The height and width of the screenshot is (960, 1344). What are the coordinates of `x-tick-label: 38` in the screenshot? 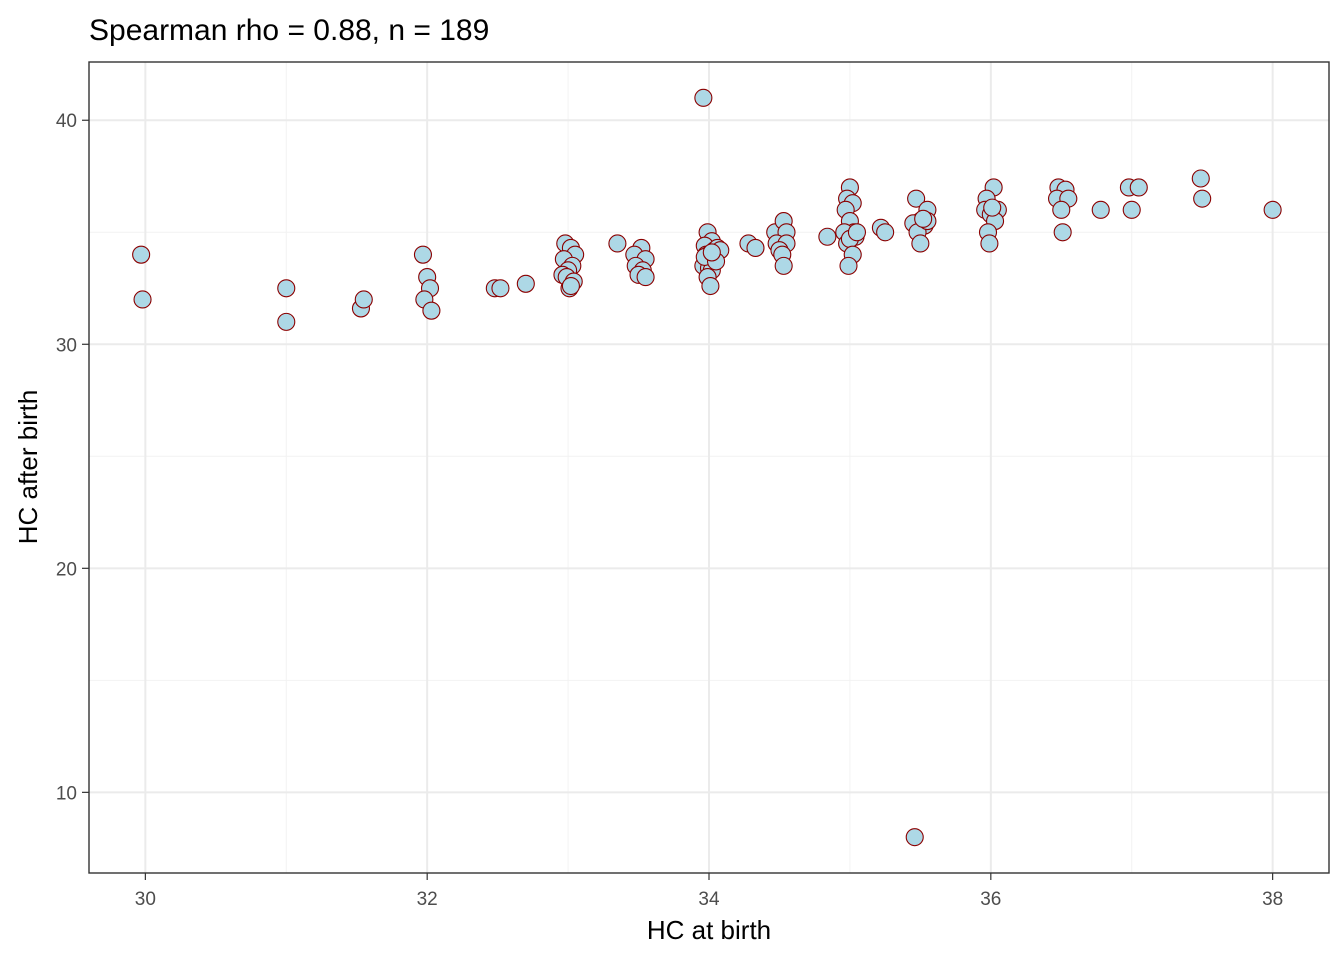 It's located at (1272, 899).